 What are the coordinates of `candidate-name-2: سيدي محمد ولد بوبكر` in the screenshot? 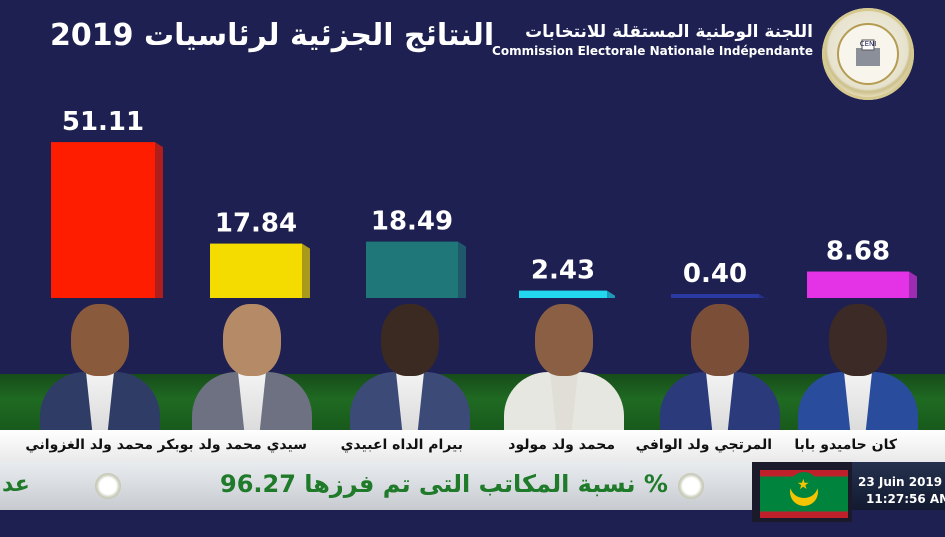 It's located at (232, 445).